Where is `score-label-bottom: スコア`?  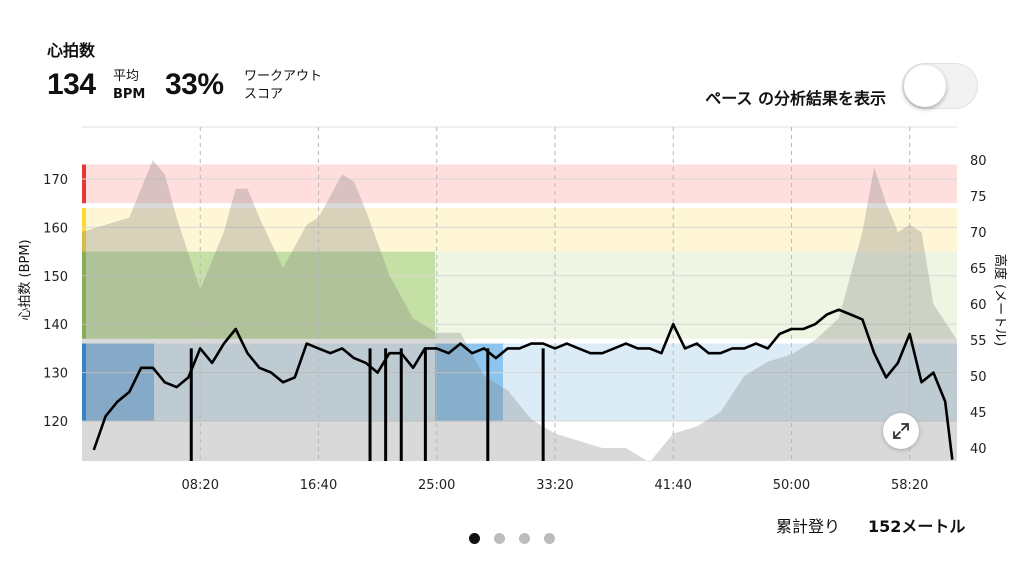 score-label-bottom: スコア is located at coordinates (264, 94).